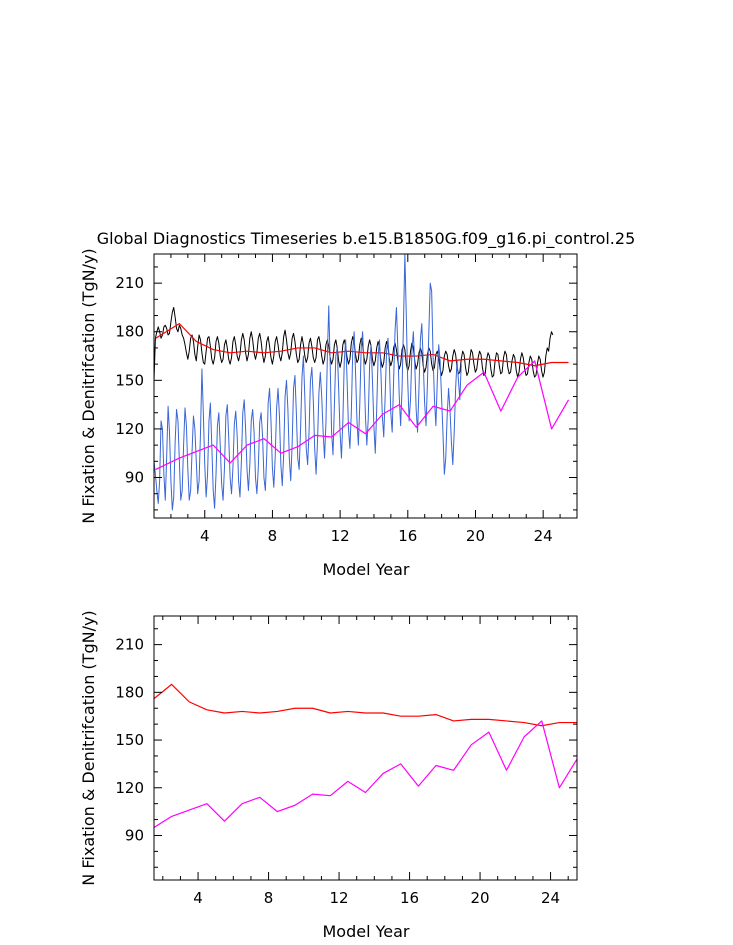 The height and width of the screenshot is (945, 733). Describe the element at coordinates (205, 536) in the screenshot. I see `top-x-tick-label: 4` at that location.